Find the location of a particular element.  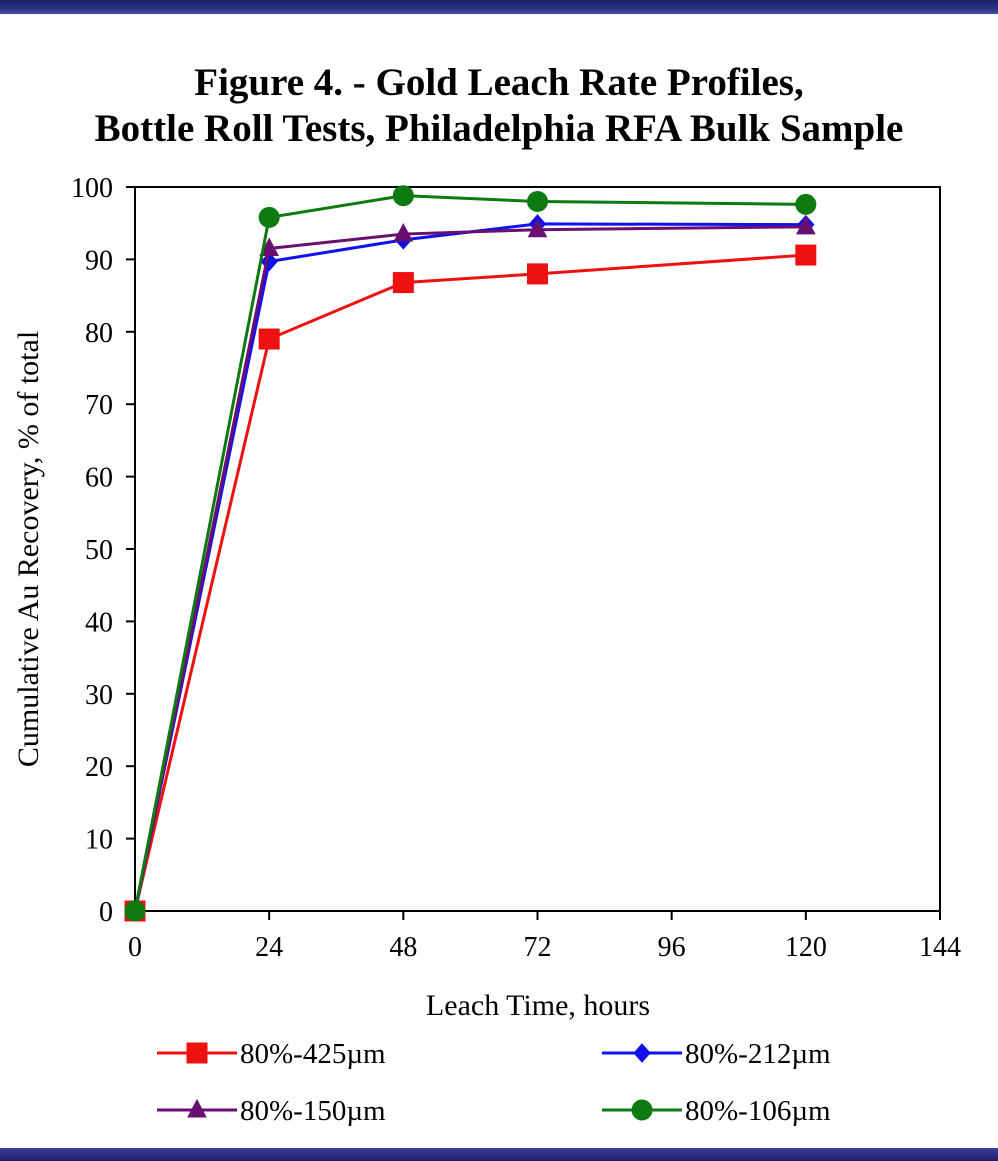

x-tick-label: 144 is located at coordinates (940, 947).